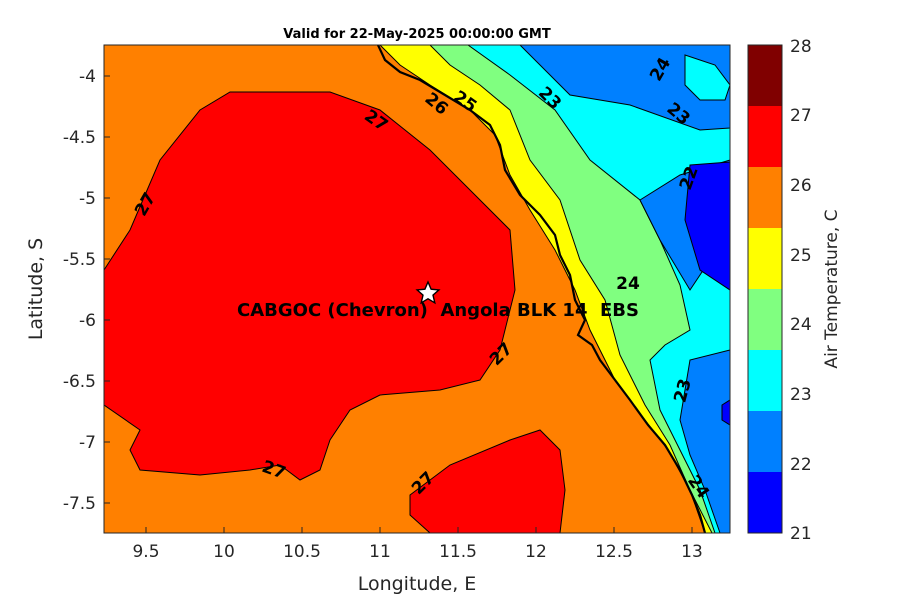  What do you see at coordinates (801, 395) in the screenshot?
I see `colorbar-tick-label: 23` at bounding box center [801, 395].